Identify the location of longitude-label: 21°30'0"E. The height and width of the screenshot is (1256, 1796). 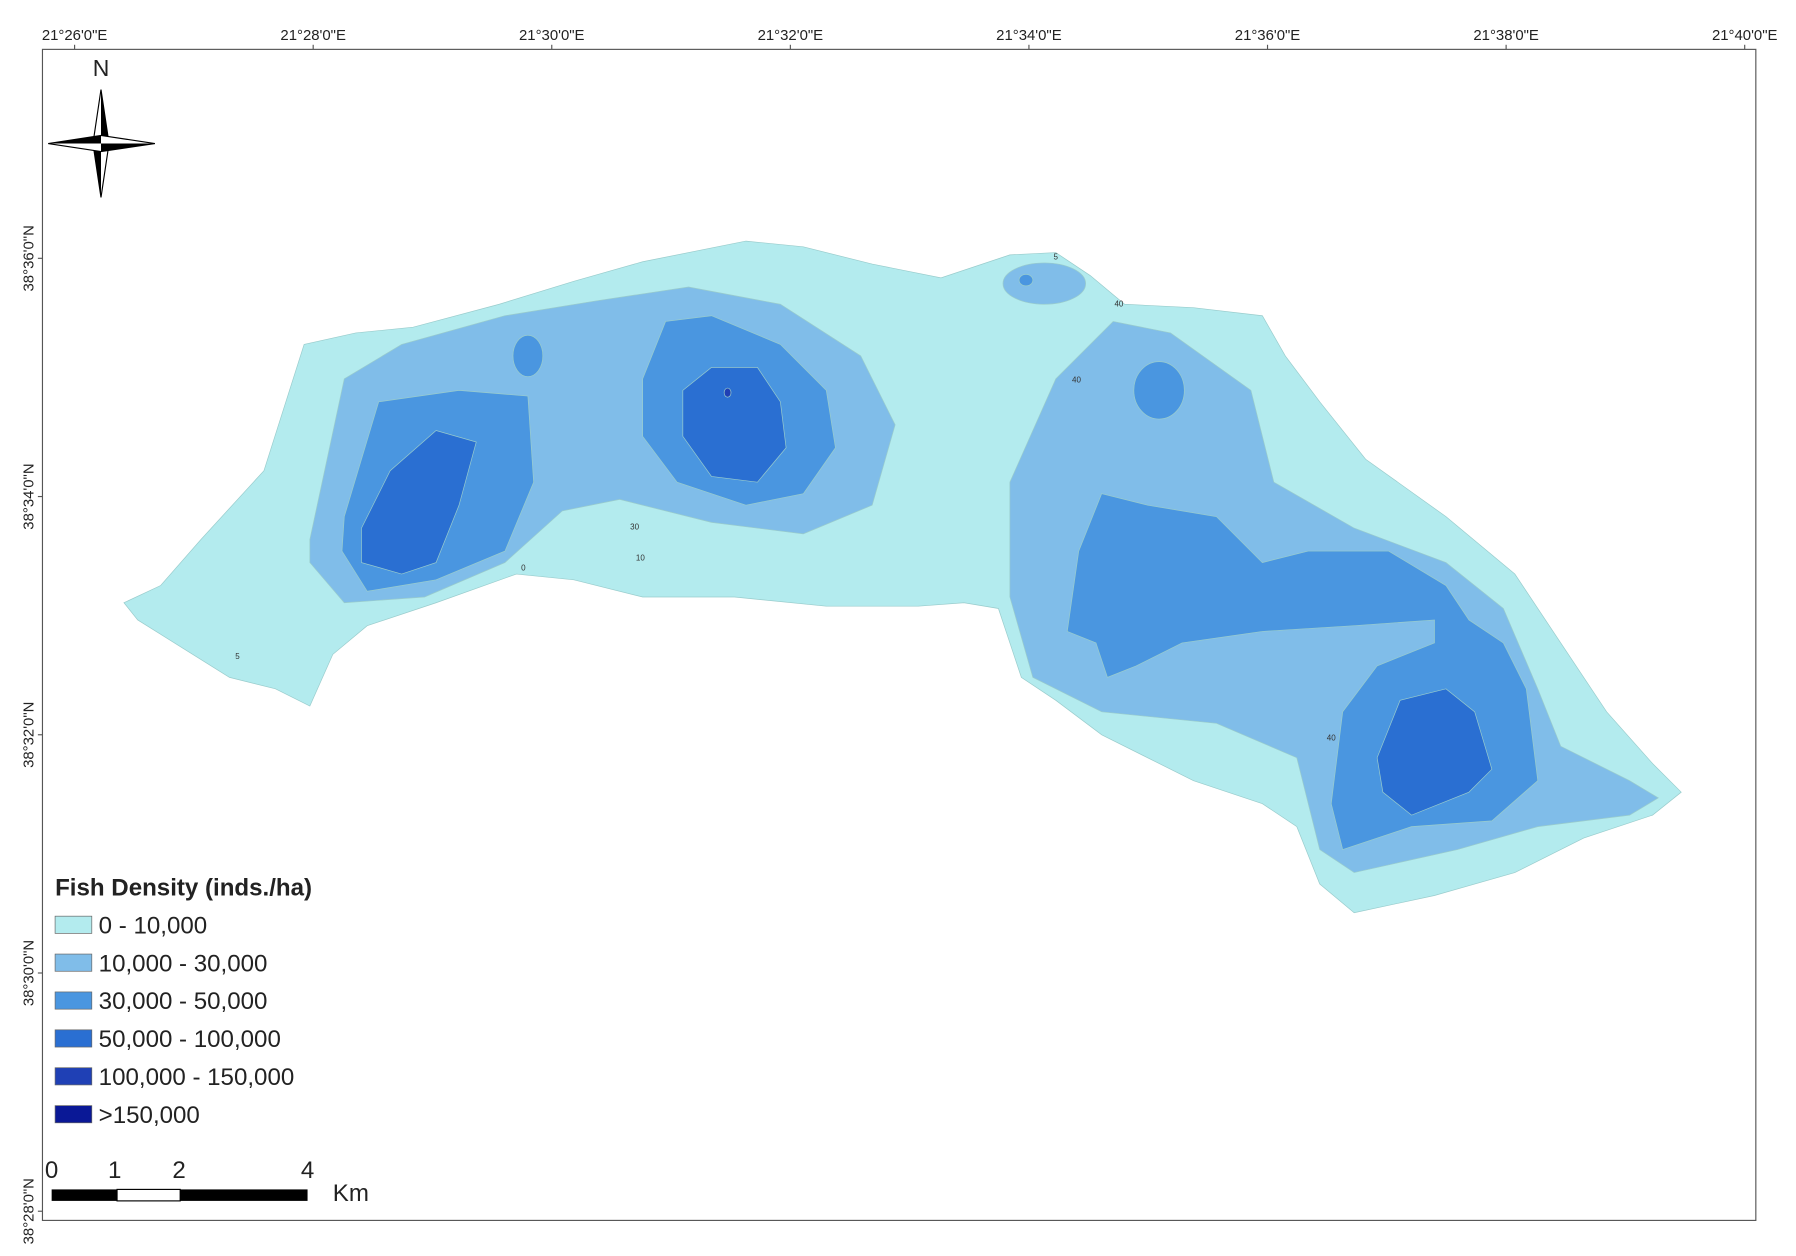
(552, 35).